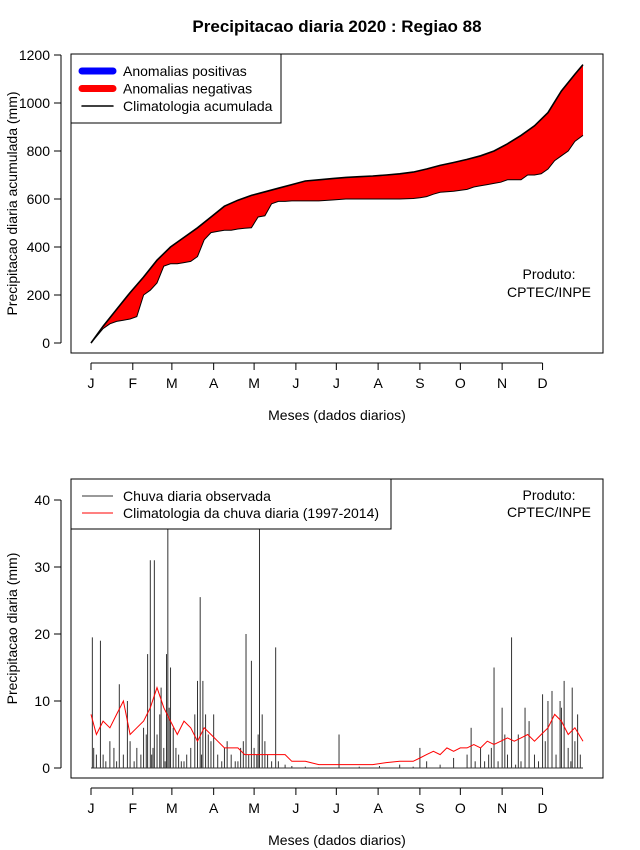 This screenshot has height=850, width=640. I want to click on x-tick-label-1-9: O, so click(460, 383).